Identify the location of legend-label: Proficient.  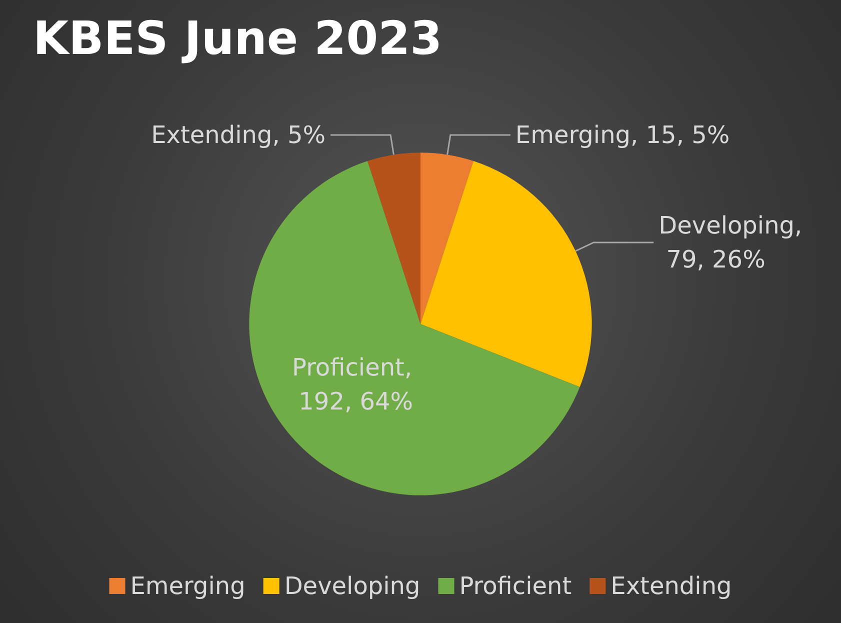
(515, 586).